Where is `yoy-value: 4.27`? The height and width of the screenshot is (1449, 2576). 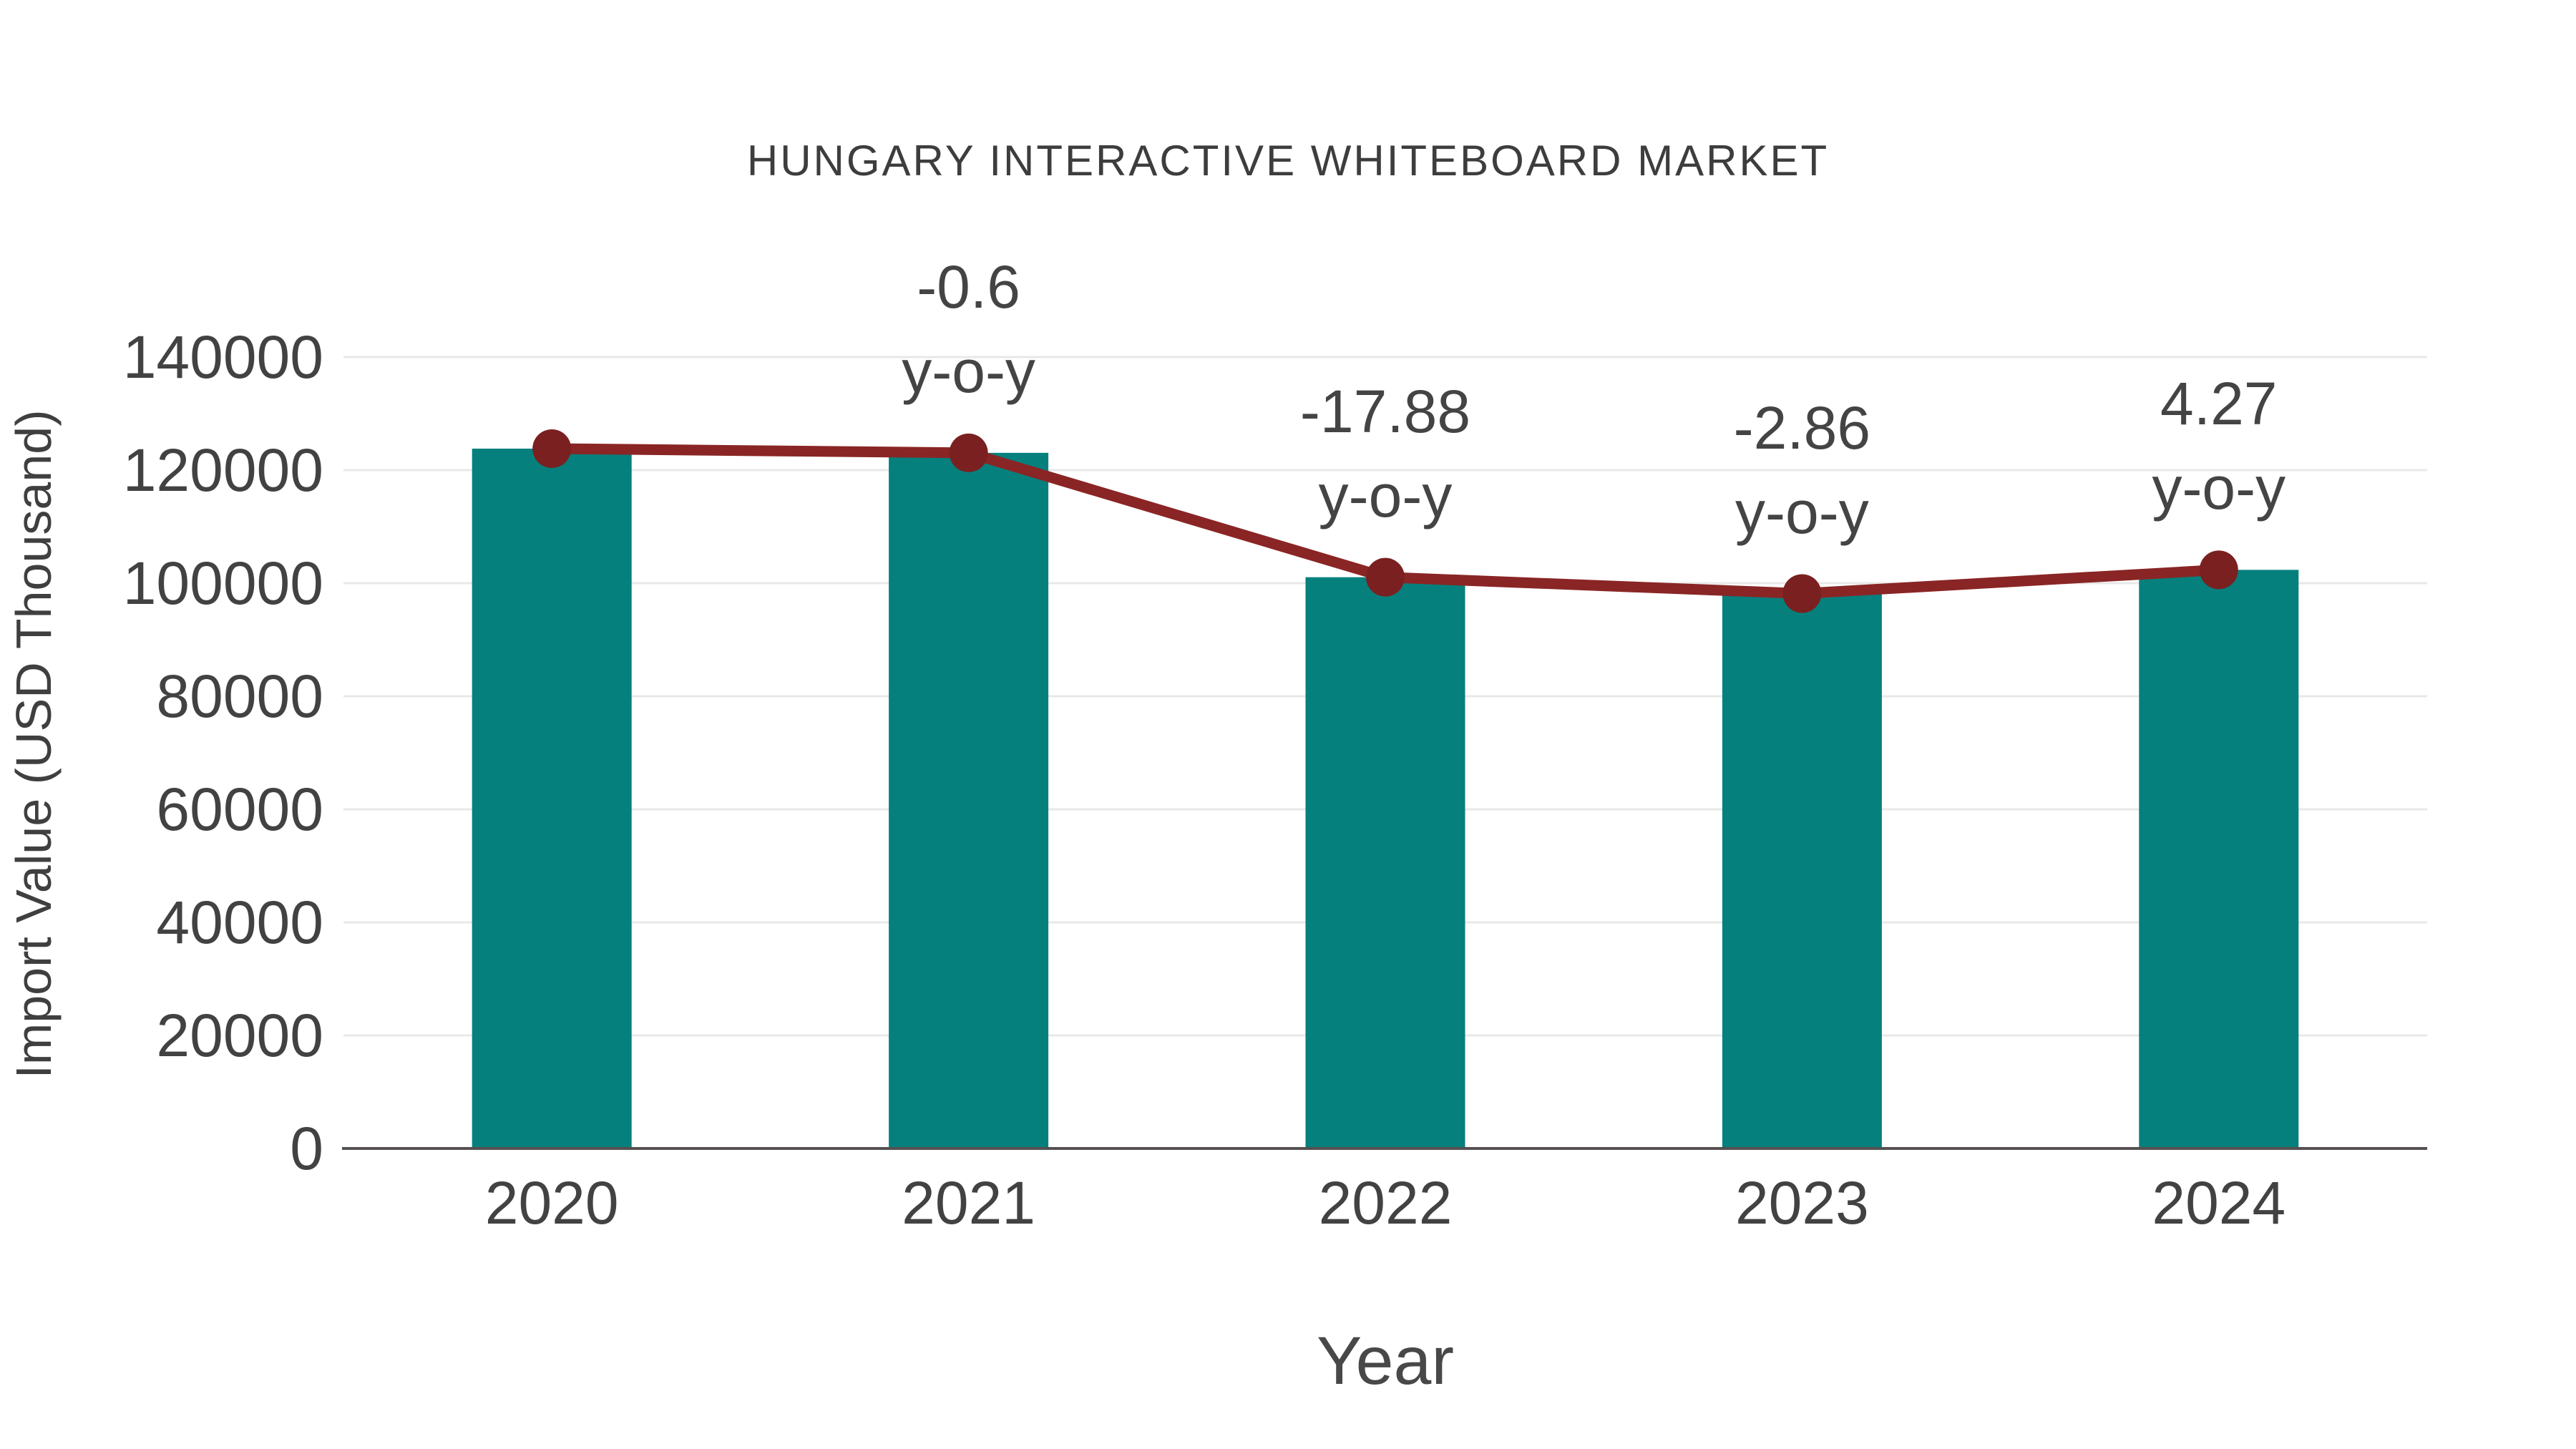 yoy-value: 4.27 is located at coordinates (2219, 404).